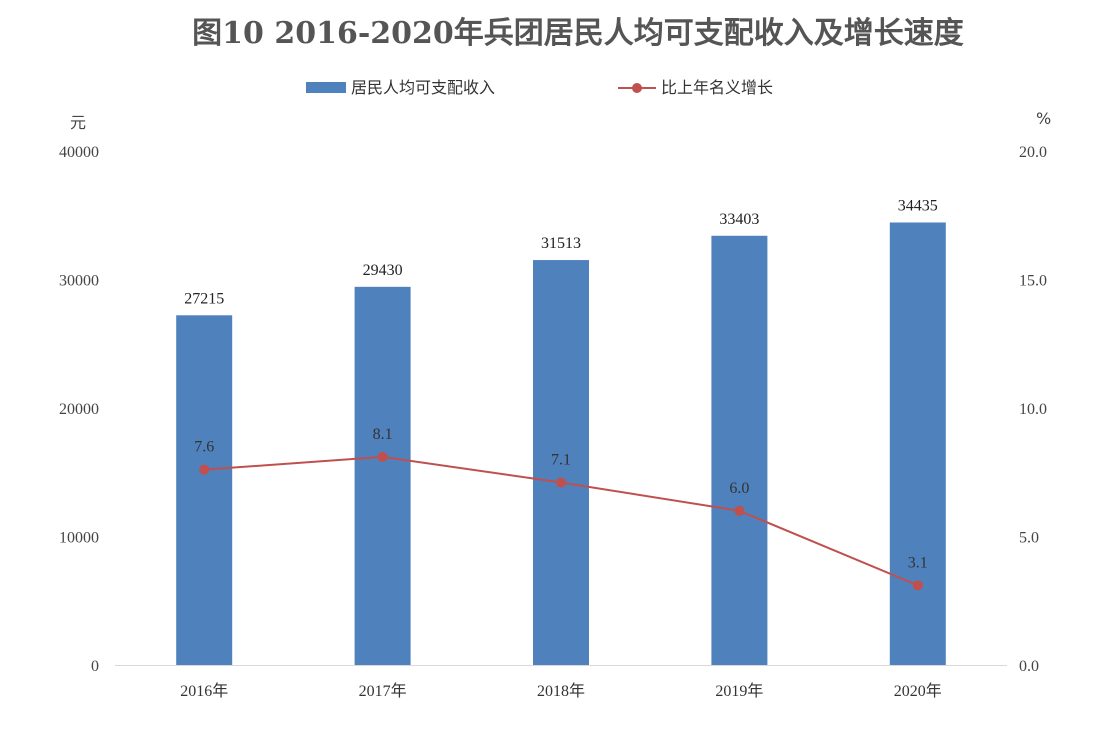 This screenshot has height=733, width=1094. What do you see at coordinates (78, 122) in the screenshot?
I see `left-axis-unit: 元` at bounding box center [78, 122].